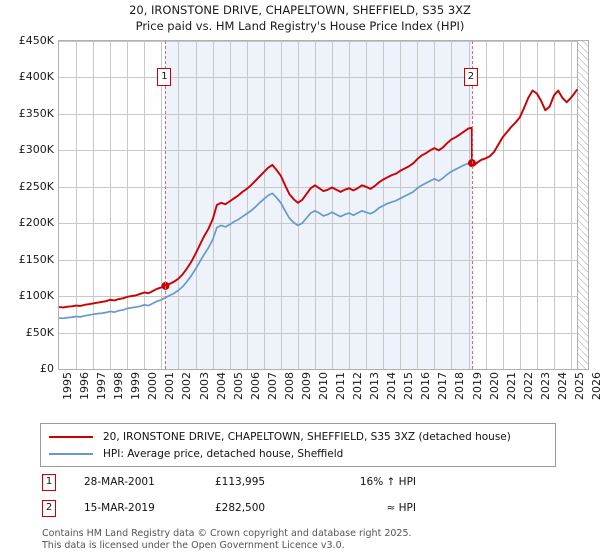 Image resolution: width=600 pixels, height=560 pixels. What do you see at coordinates (36, 223) in the screenshot?
I see `y-axis-tick-label: £200K` at bounding box center [36, 223].